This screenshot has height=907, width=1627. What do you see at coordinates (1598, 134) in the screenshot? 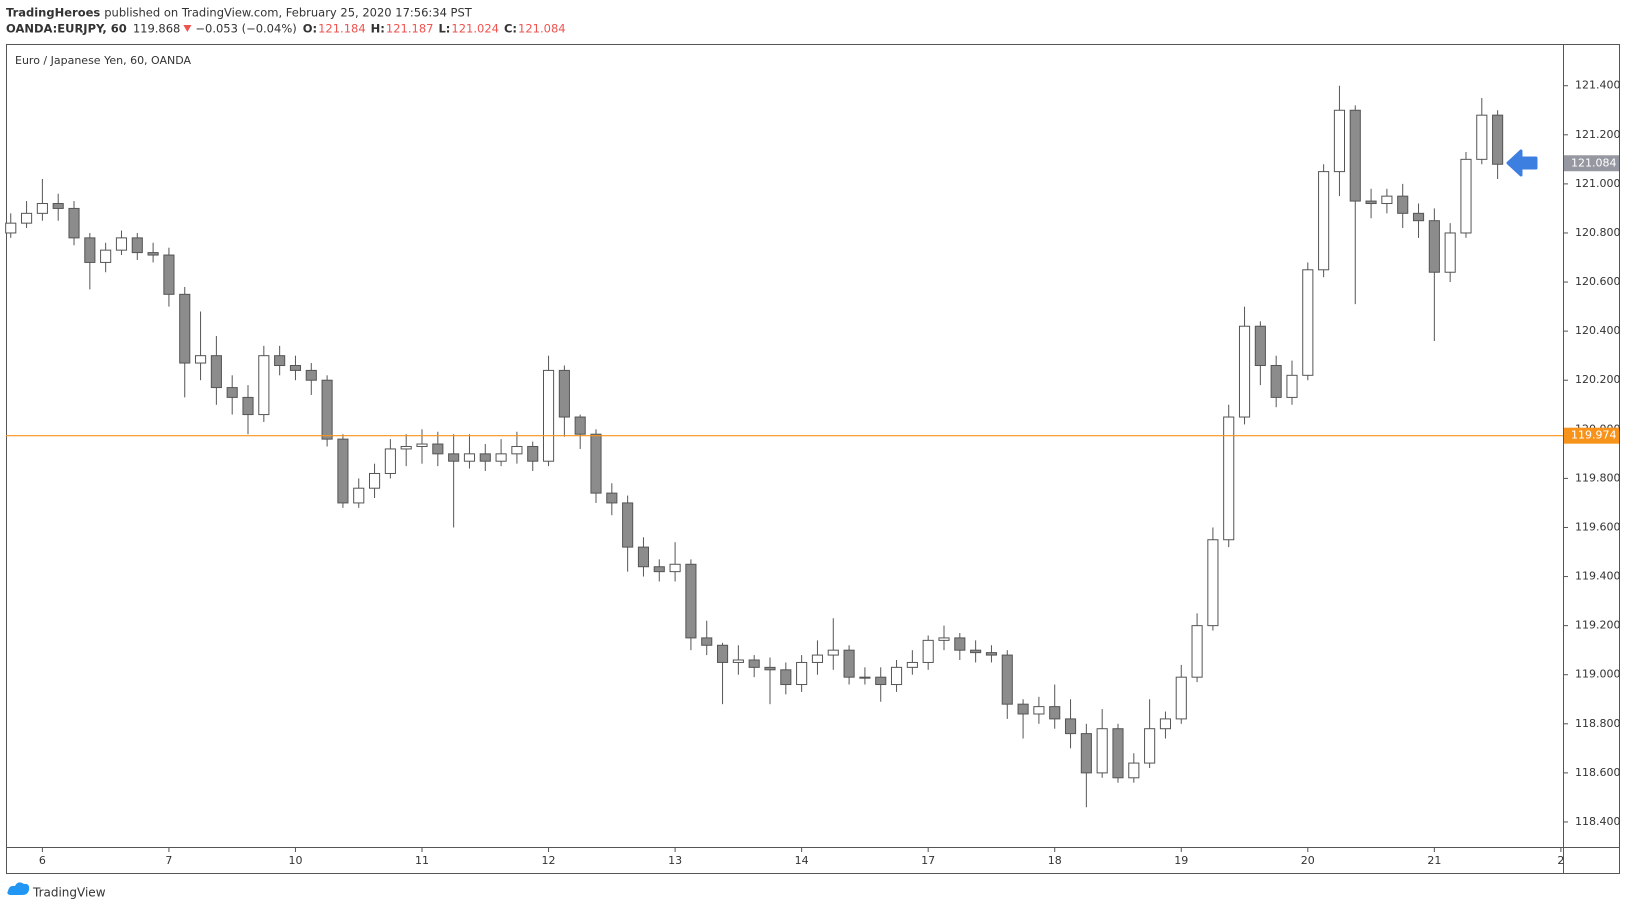
I see `y-tick-label: 121.200` at bounding box center [1598, 134].